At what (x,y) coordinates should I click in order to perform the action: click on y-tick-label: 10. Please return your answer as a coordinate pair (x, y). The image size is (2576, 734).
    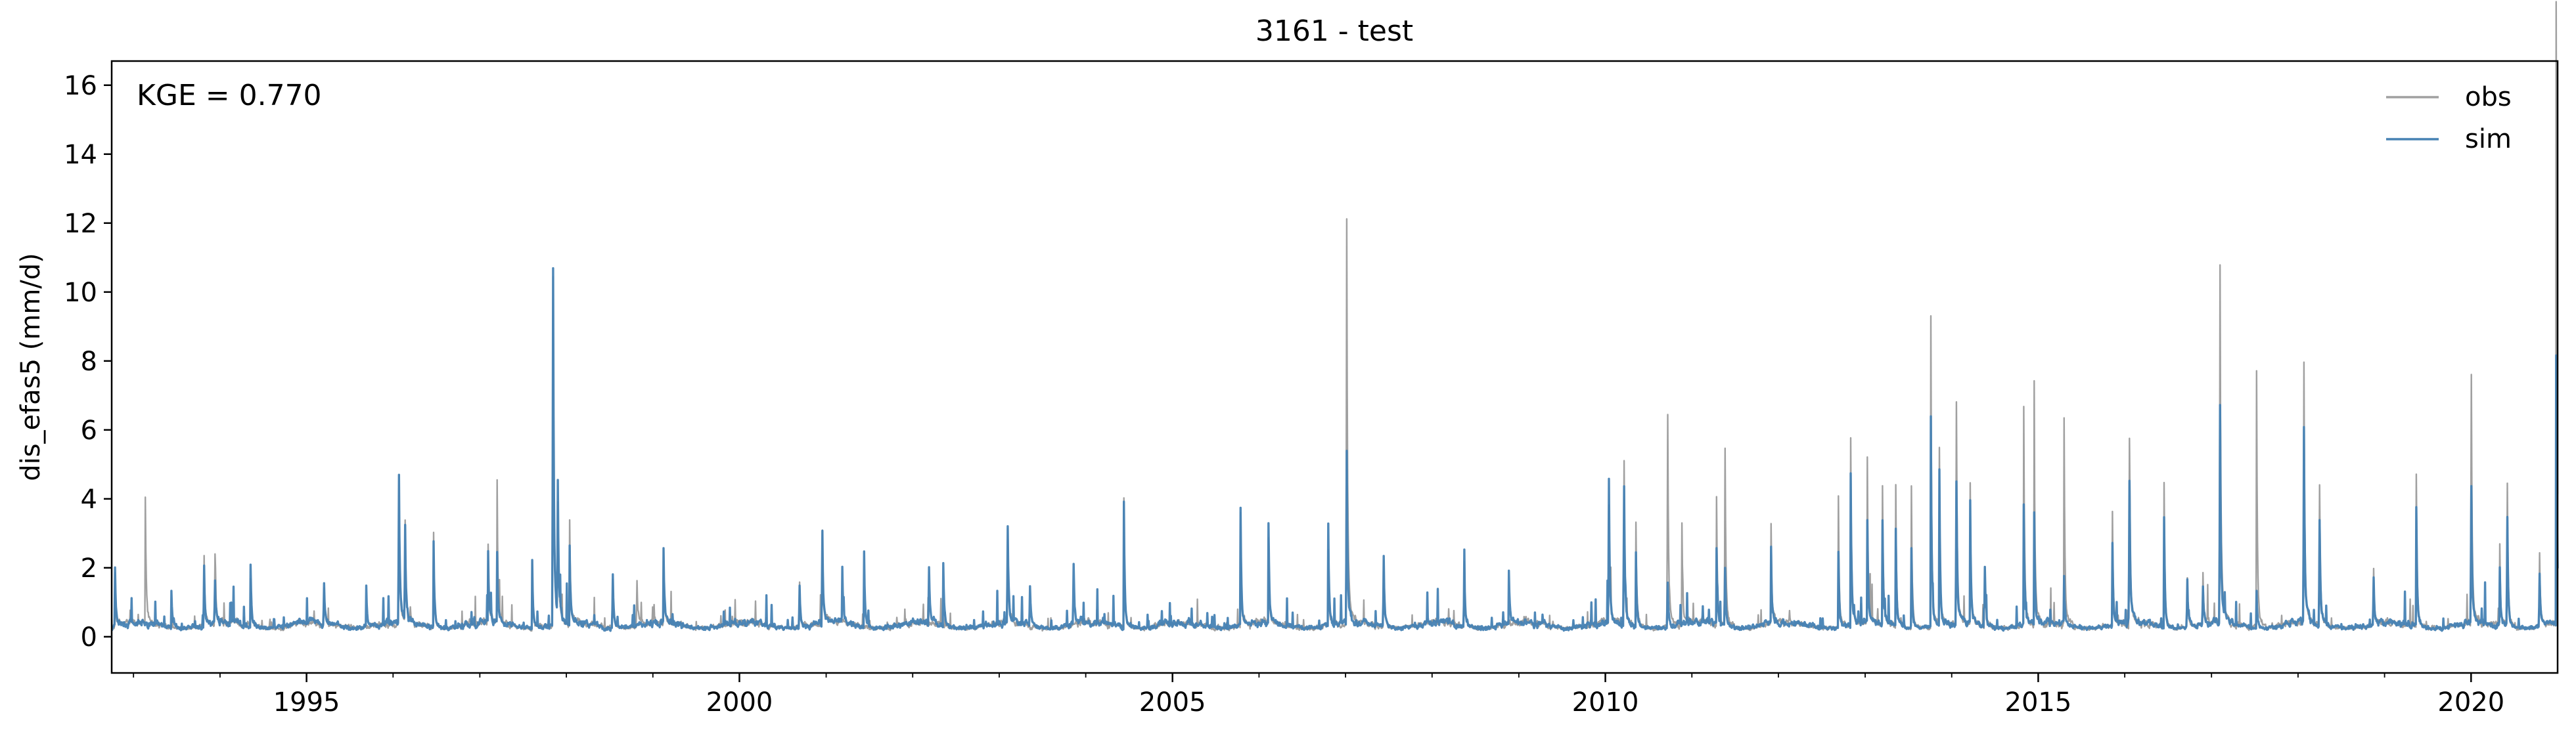
    Looking at the image, I should click on (80, 293).